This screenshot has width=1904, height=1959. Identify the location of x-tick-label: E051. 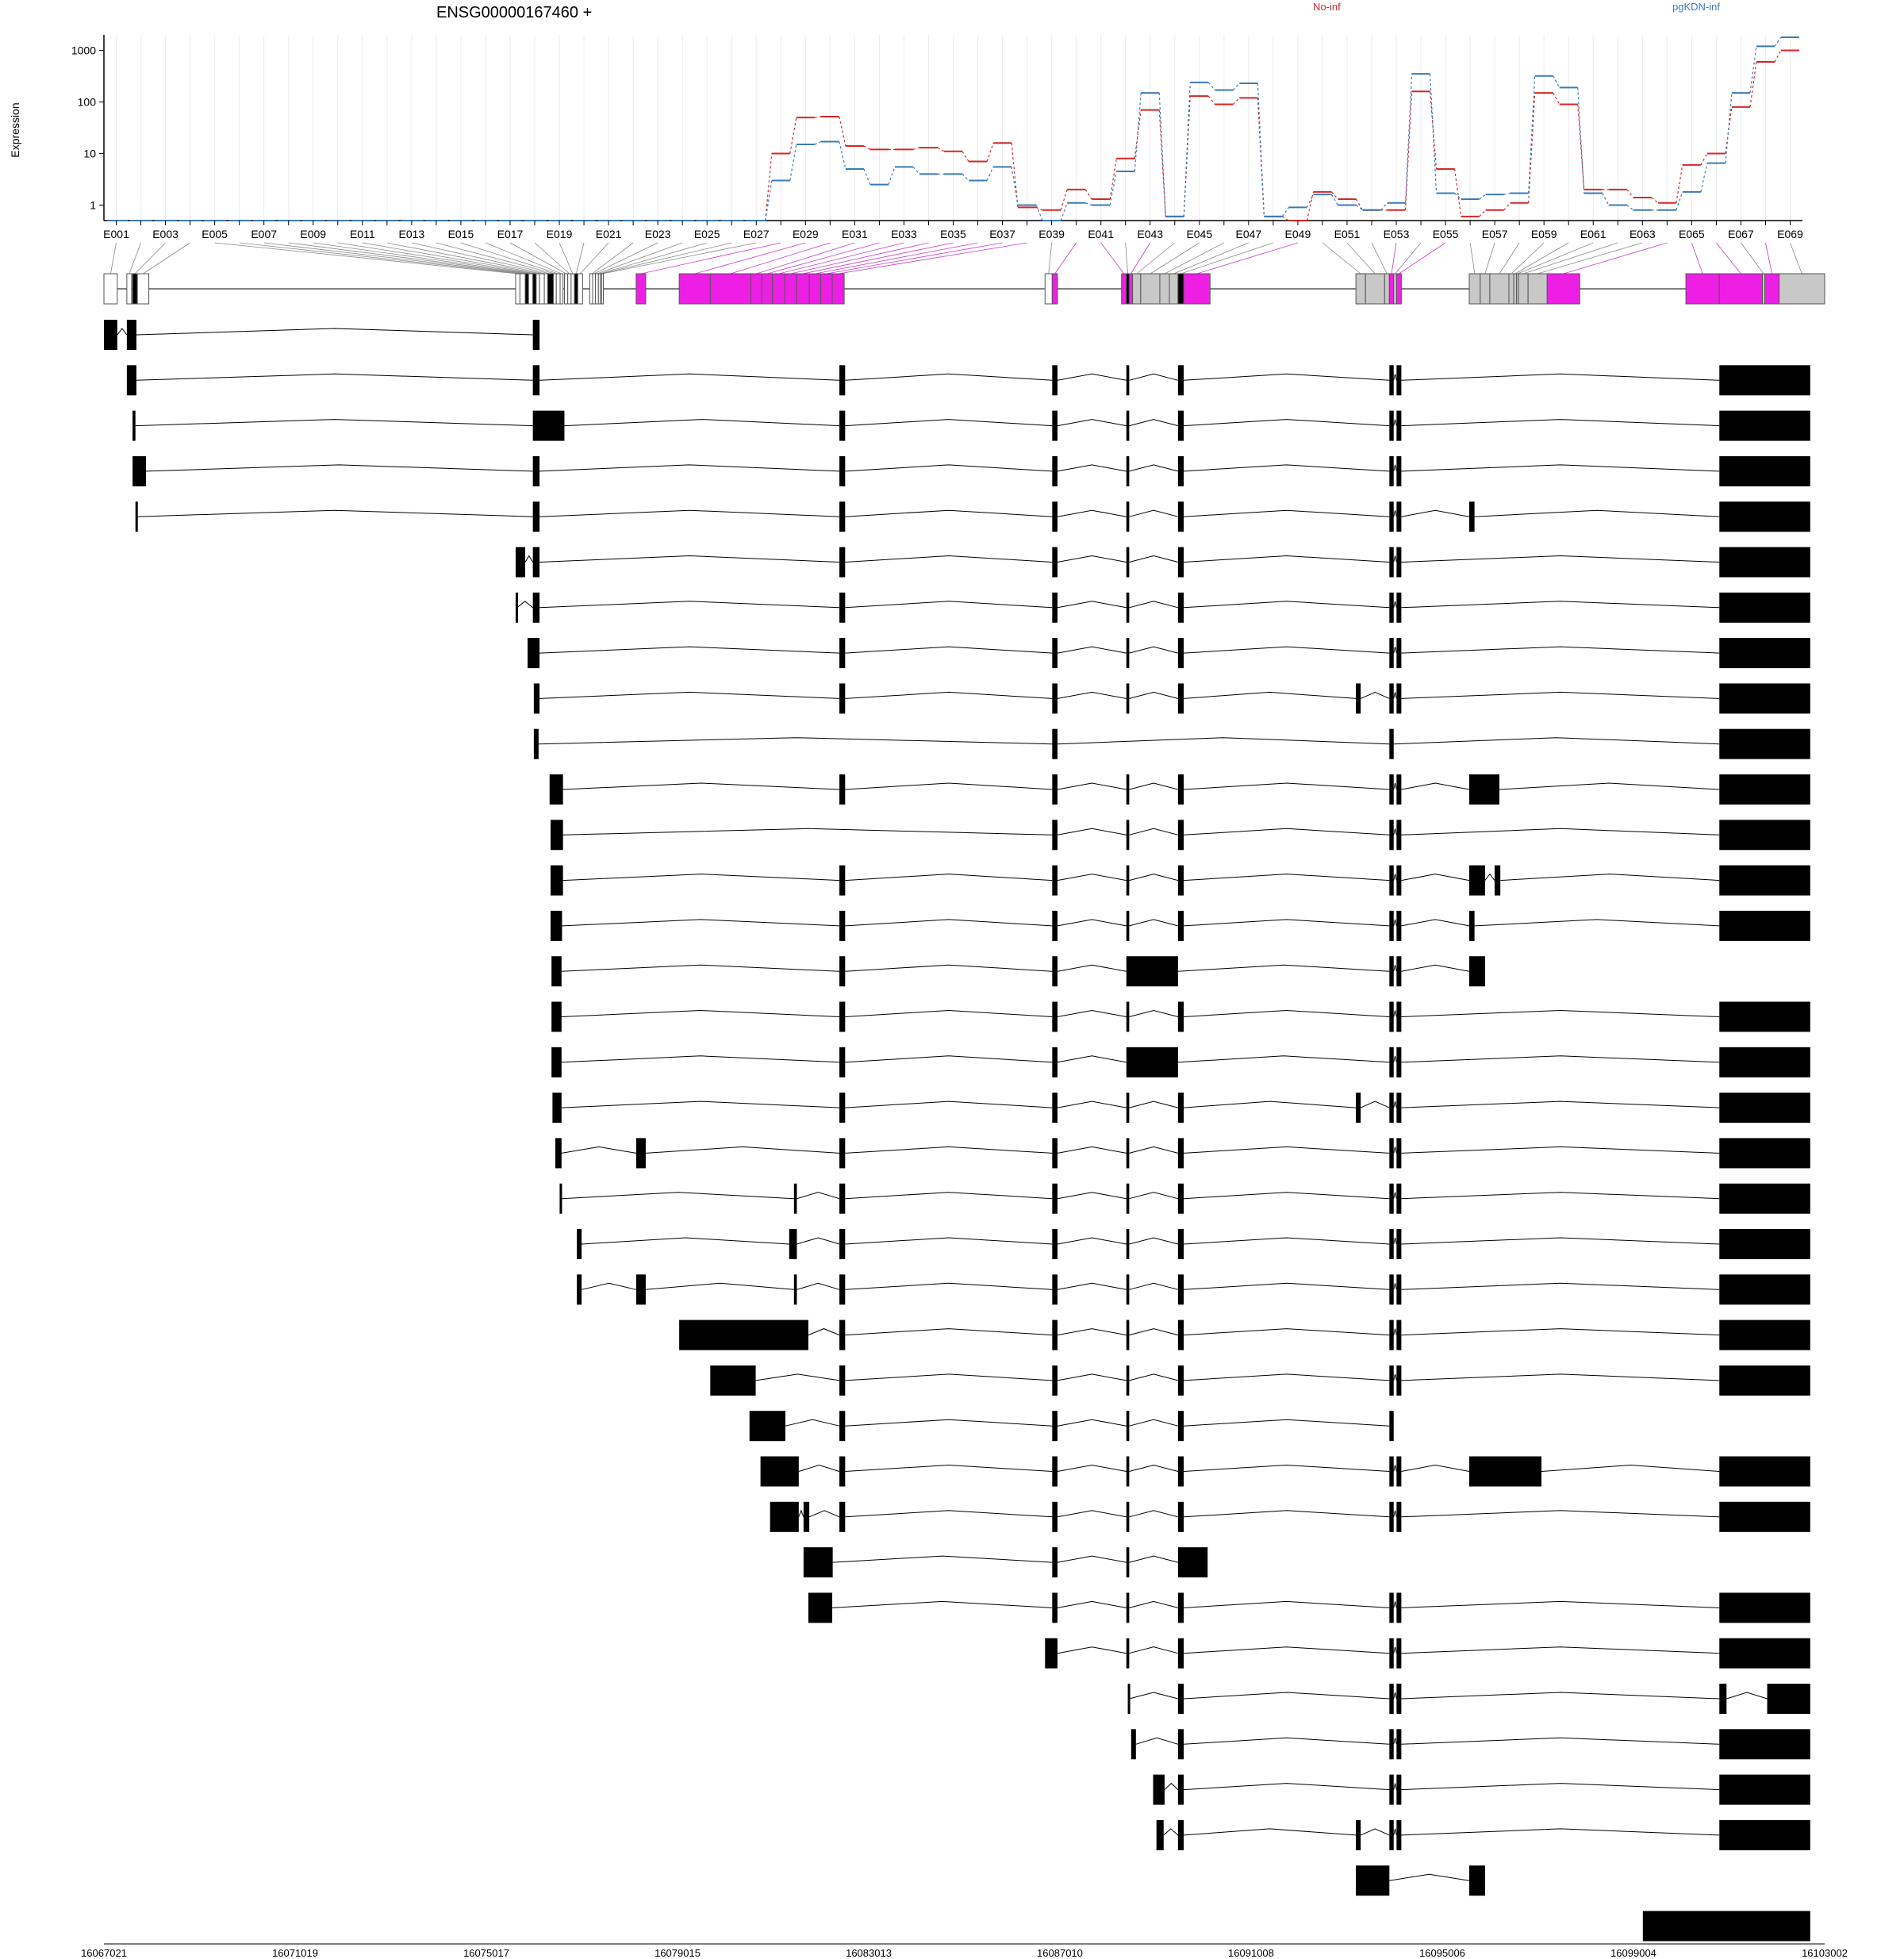
(1347, 234).